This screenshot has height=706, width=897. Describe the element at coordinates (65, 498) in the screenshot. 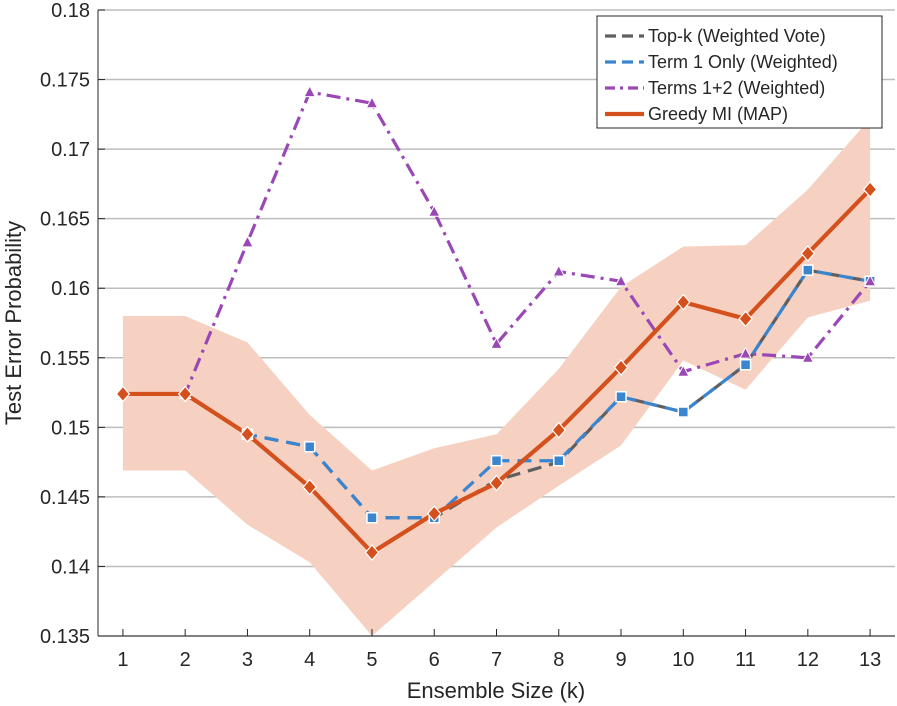

I see `y-tick-label: 0.145` at that location.